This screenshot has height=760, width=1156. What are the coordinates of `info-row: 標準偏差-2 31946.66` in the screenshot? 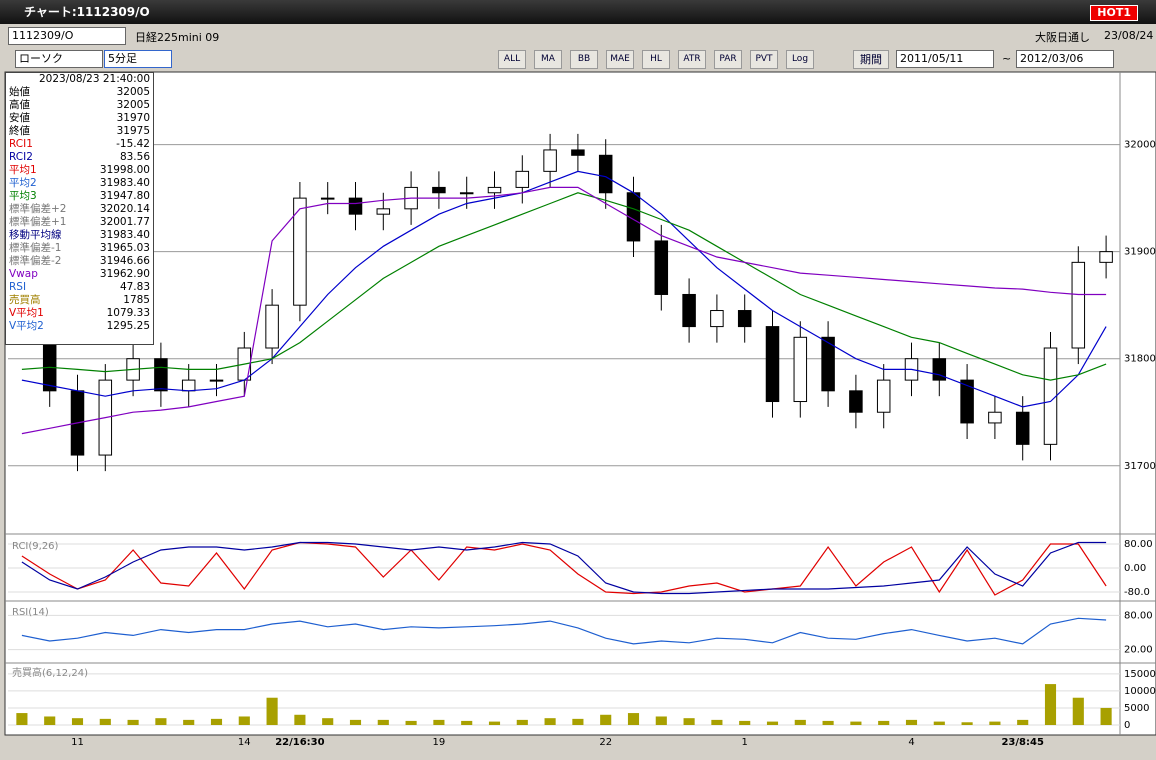 It's located at (79, 261).